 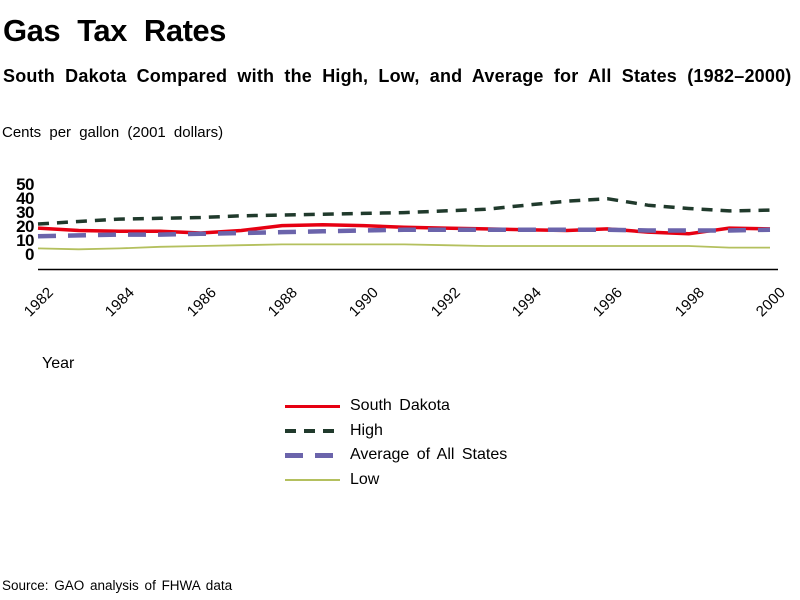 What do you see at coordinates (29, 254) in the screenshot?
I see `y-tick-label: 0` at bounding box center [29, 254].